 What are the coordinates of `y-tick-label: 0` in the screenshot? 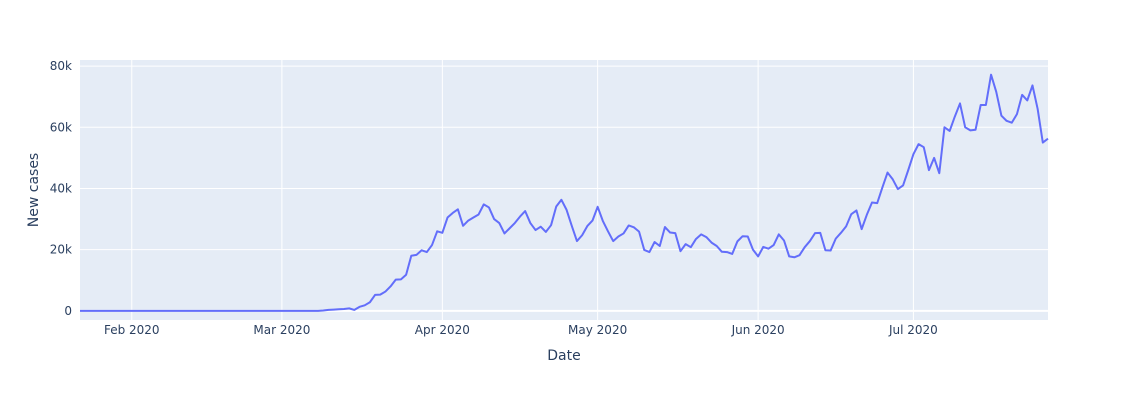 It's located at (68, 311).